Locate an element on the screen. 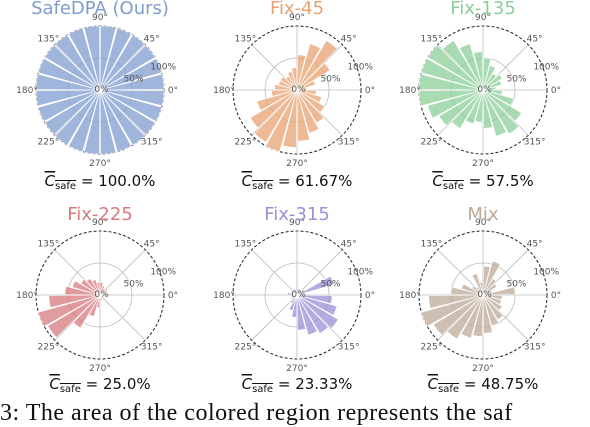 The image size is (590, 427). chart-title: Fix-135 is located at coordinates (483, 9).